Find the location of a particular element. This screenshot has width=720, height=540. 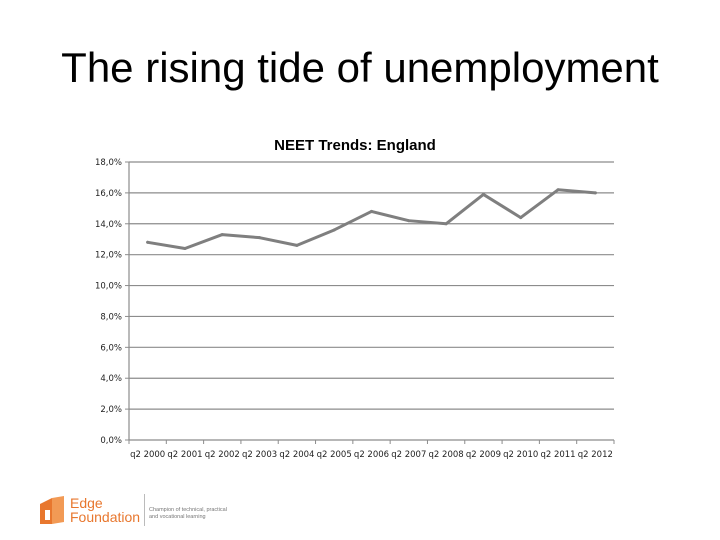

x-tick-label: q2 2005 is located at coordinates (334, 455).